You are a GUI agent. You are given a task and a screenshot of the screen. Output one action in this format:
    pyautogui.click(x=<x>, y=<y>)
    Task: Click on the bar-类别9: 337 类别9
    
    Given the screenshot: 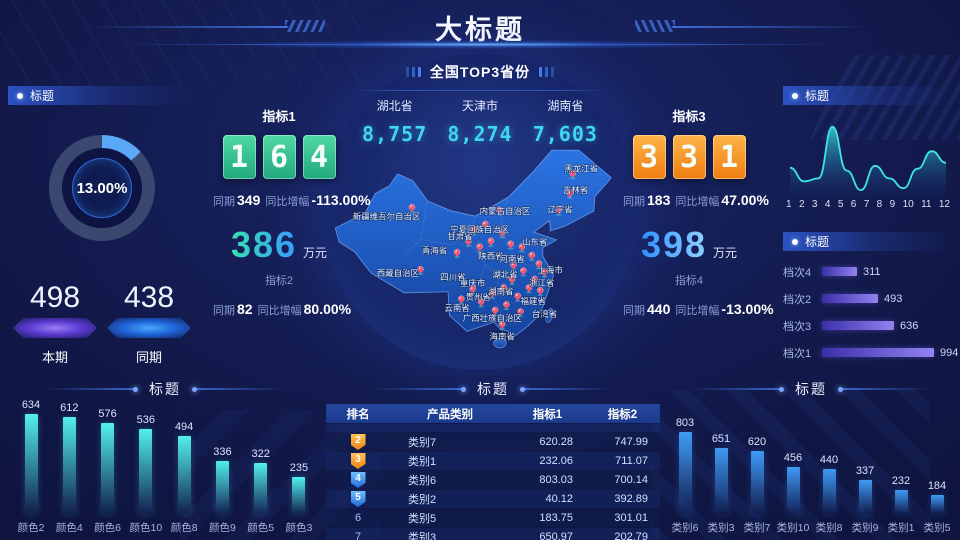 What is the action you would take?
    pyautogui.click(x=865, y=500)
    